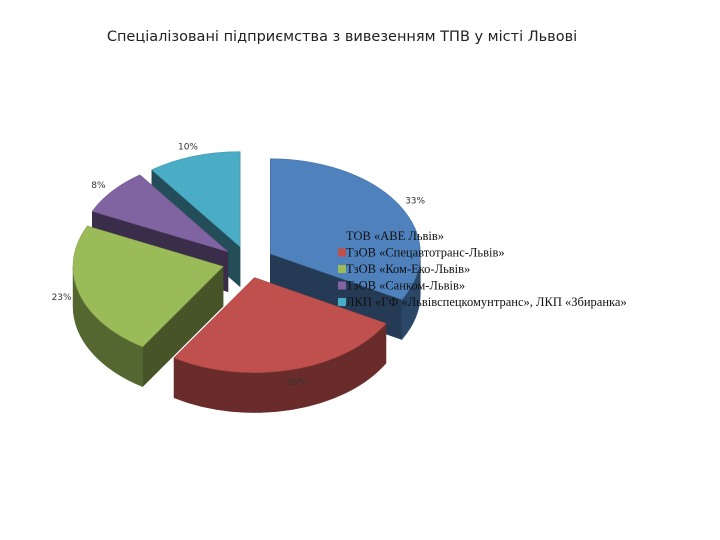 This screenshot has width=720, height=540. What do you see at coordinates (62, 298) in the screenshot?
I see `data-label-3: 23%` at bounding box center [62, 298].